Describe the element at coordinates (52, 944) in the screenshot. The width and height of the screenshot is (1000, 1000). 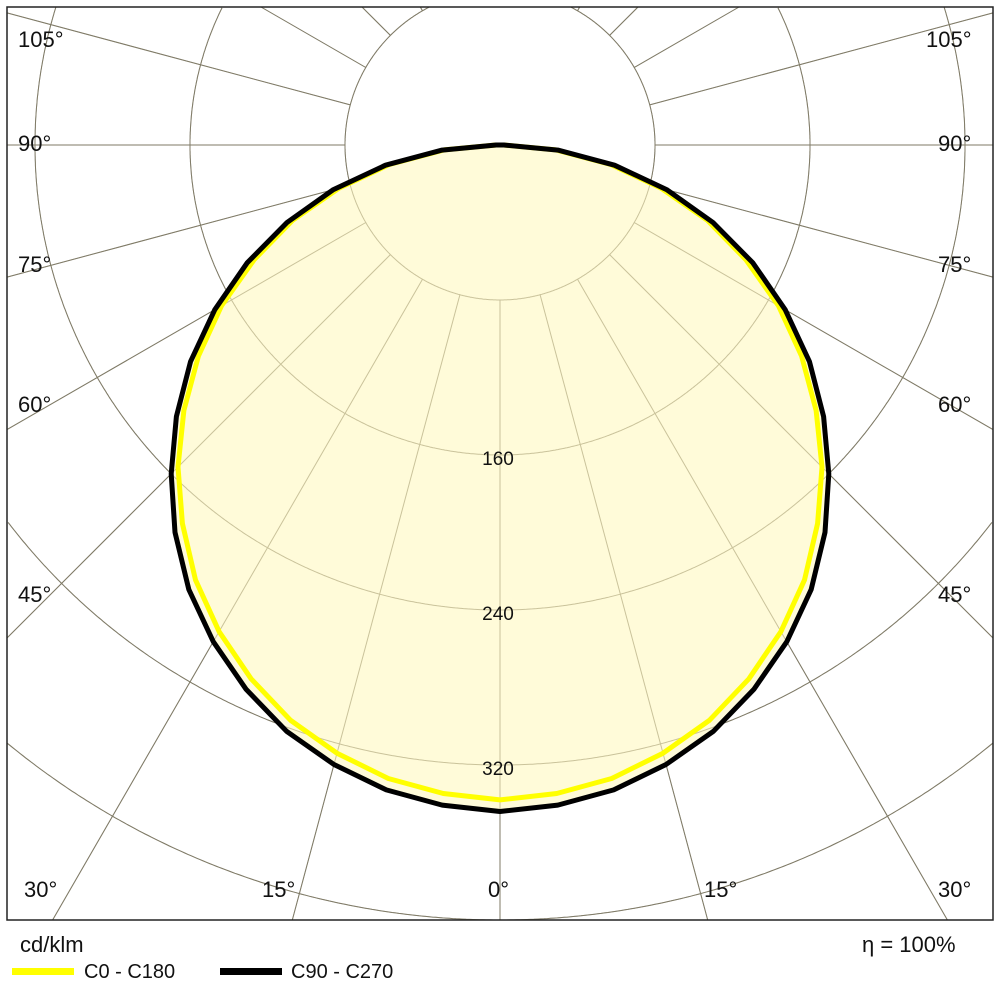
I see `unit-label: cd/klm` at that location.